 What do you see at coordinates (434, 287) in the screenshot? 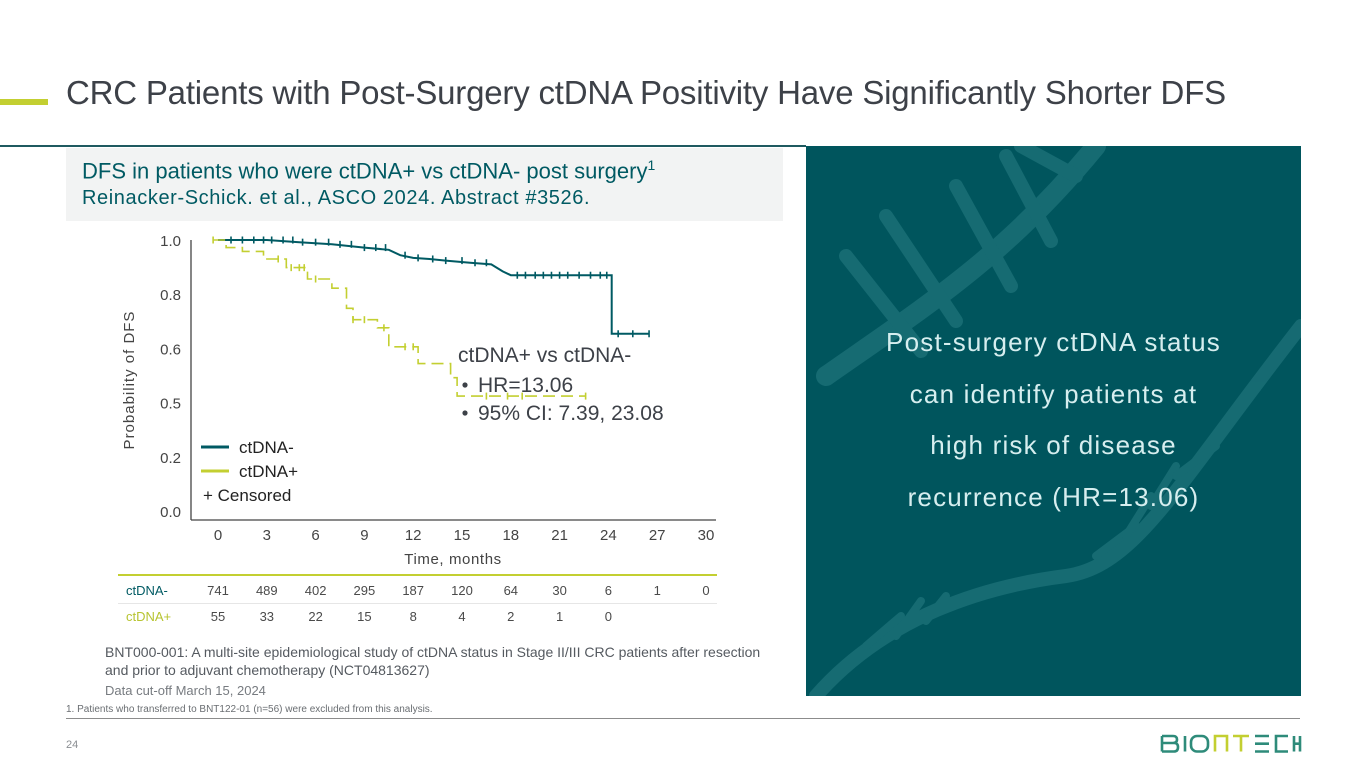
I see `ctdna-neg-curve` at bounding box center [434, 287].